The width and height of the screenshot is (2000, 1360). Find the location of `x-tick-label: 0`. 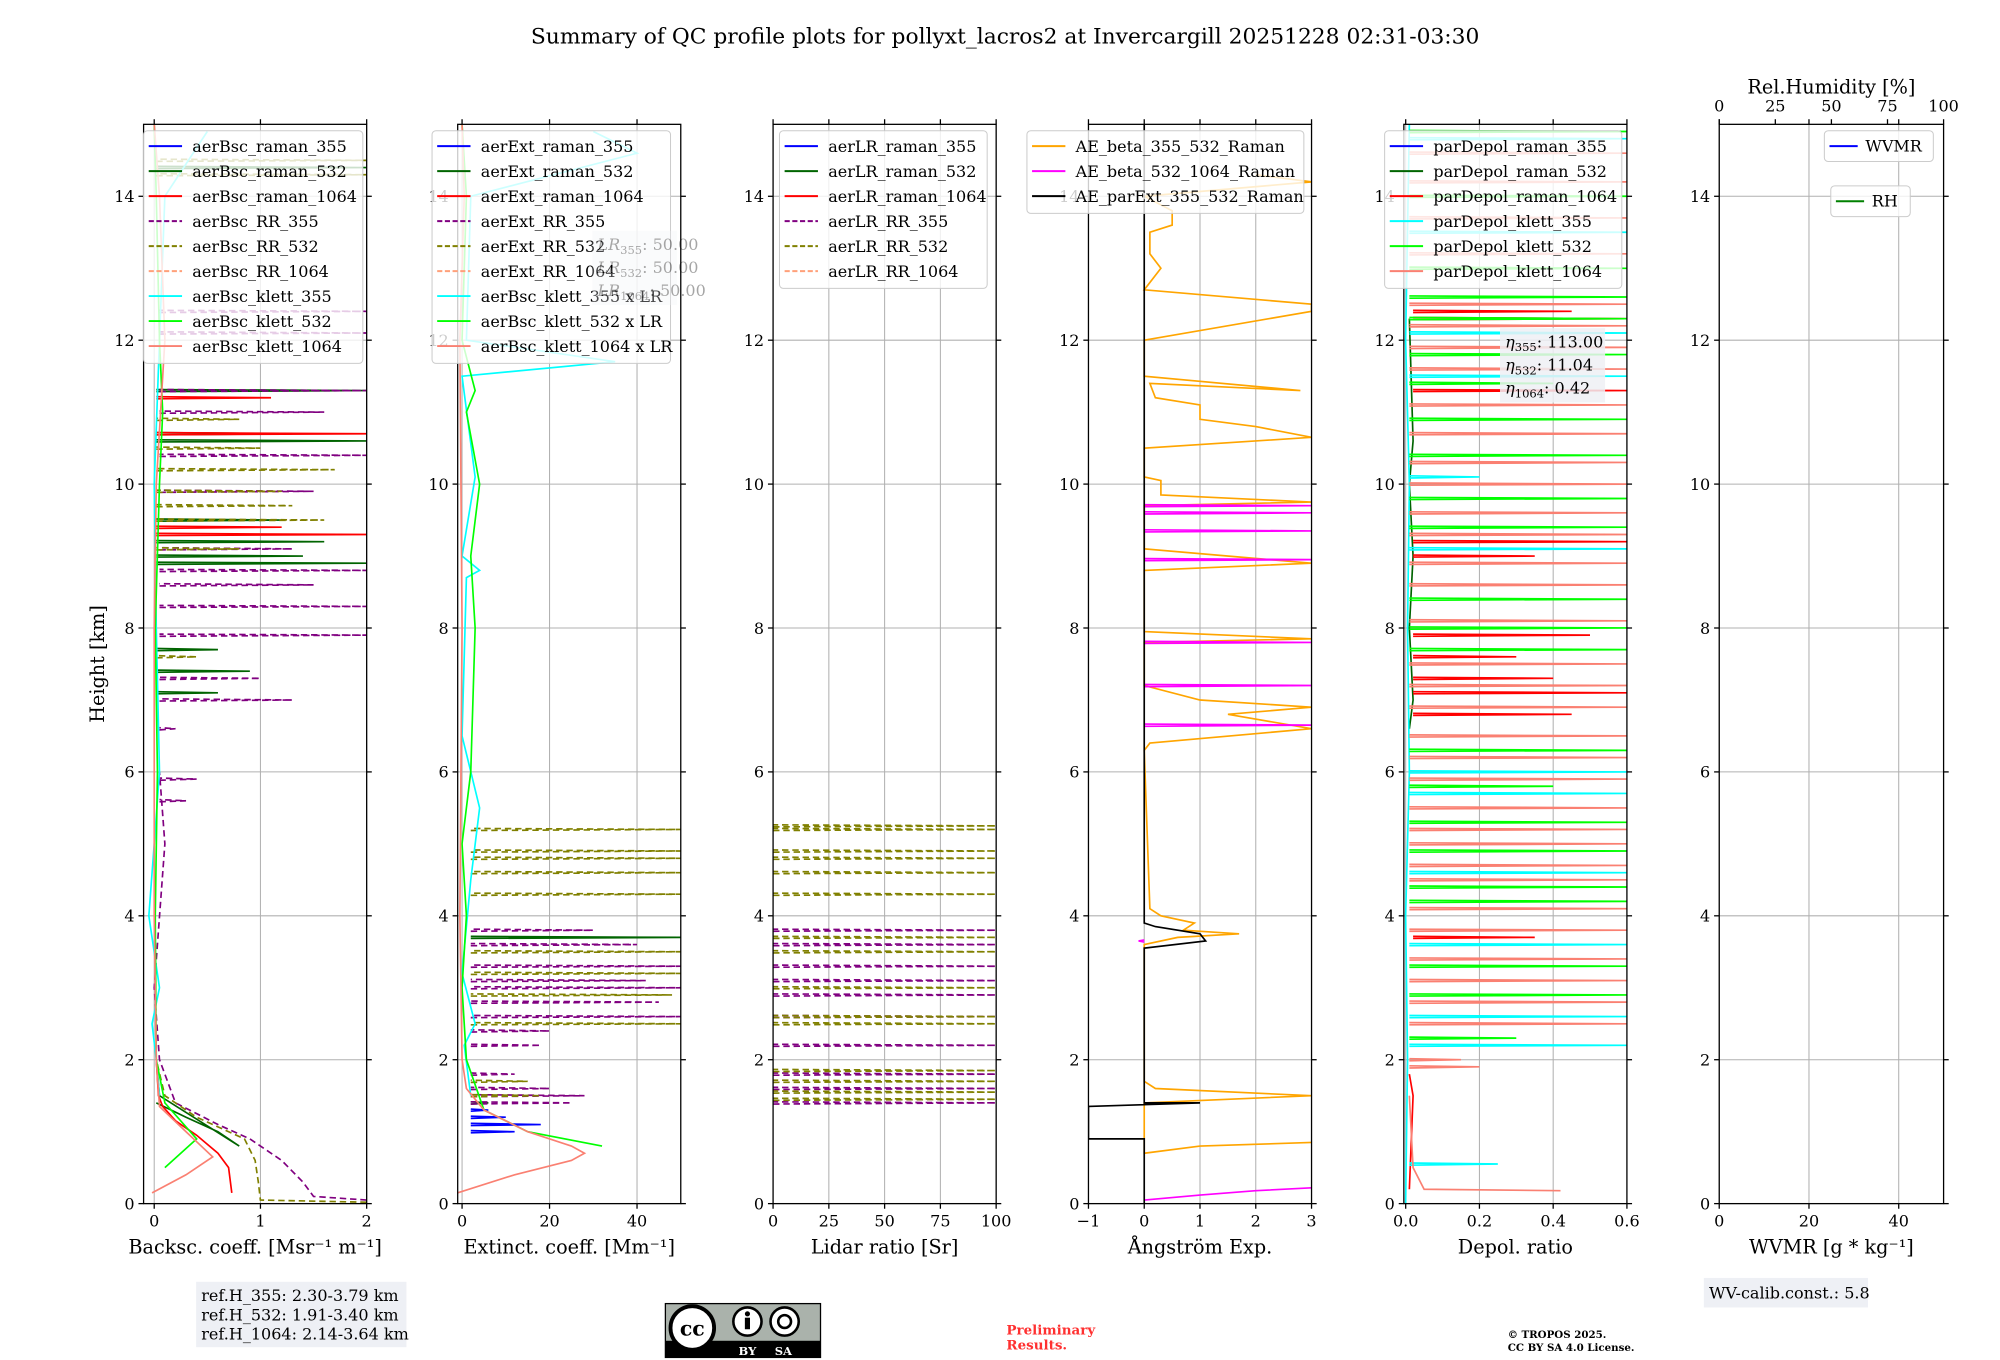

x-tick-label: 0 is located at coordinates (1719, 1221).